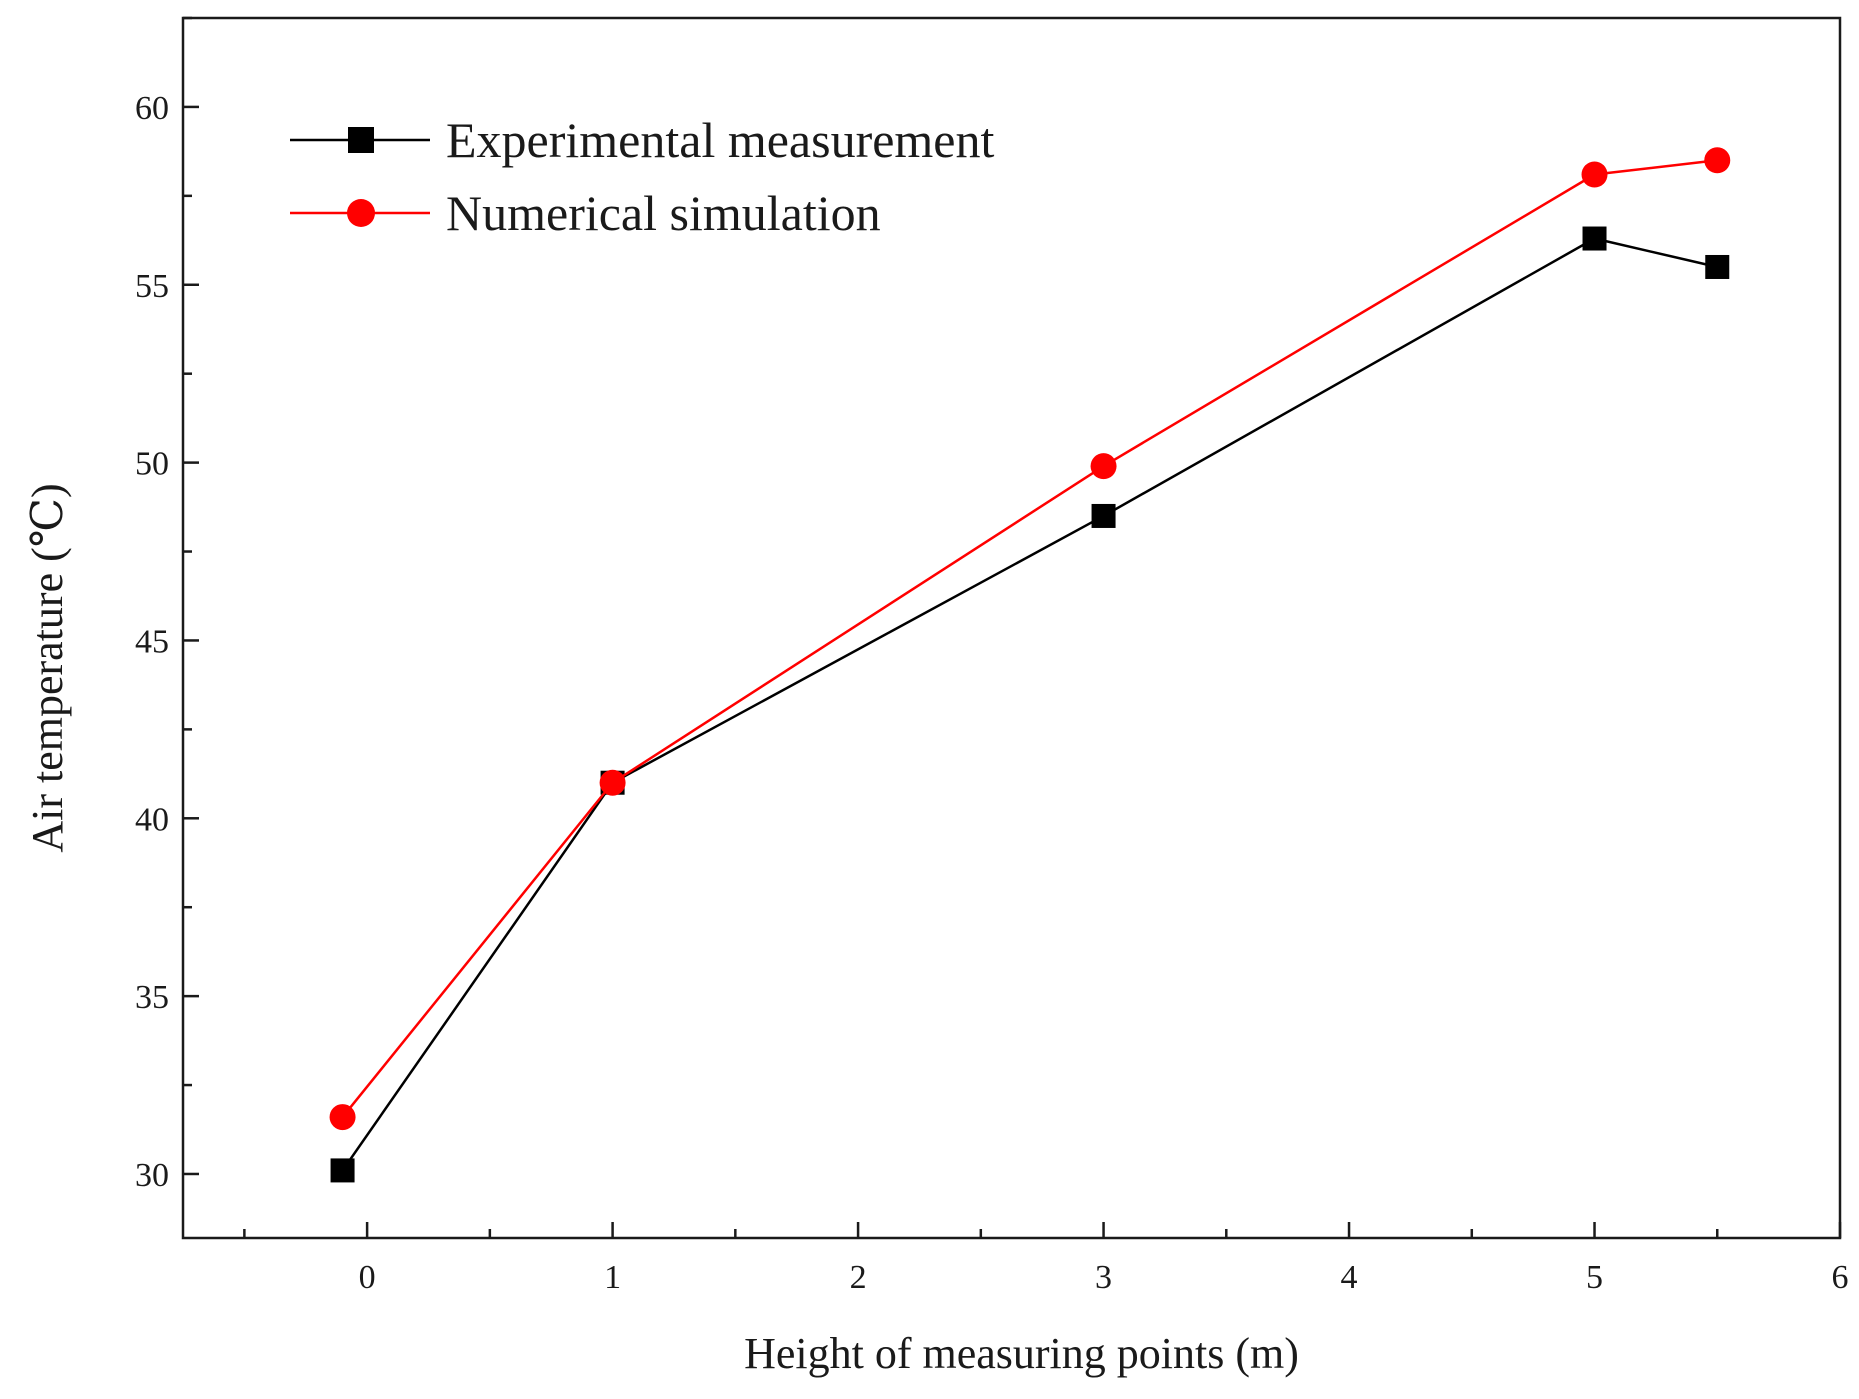  I want to click on y-tick-label: 40, so click(152, 819).